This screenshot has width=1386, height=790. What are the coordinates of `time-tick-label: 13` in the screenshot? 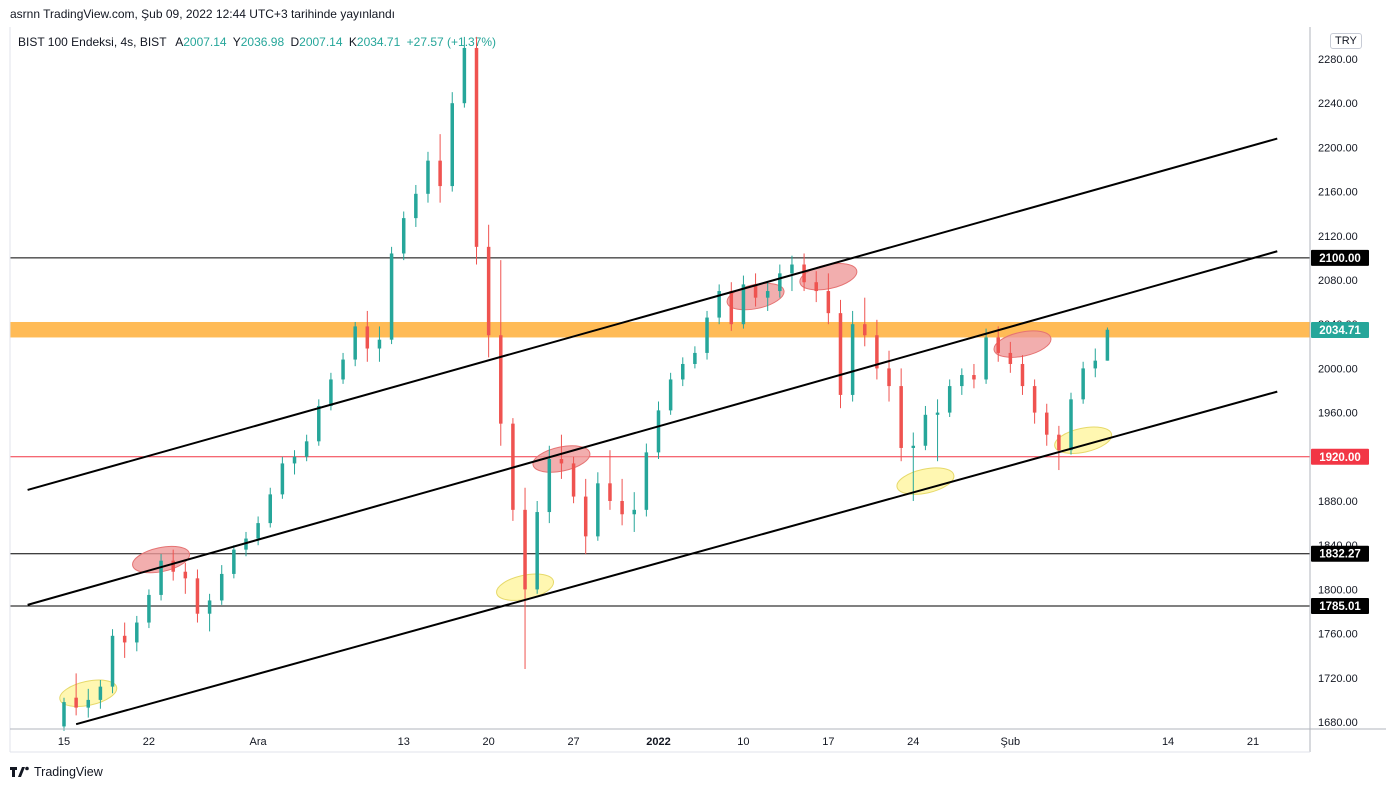 It's located at (404, 742).